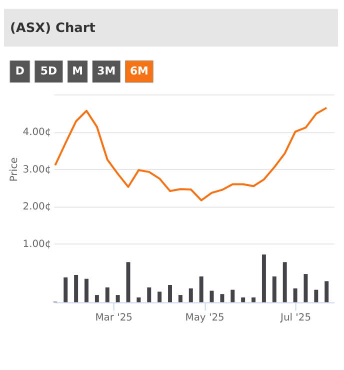 This screenshot has width=344, height=370. What do you see at coordinates (37, 207) in the screenshot?
I see `y-tick-label: 2.00¢` at bounding box center [37, 207].